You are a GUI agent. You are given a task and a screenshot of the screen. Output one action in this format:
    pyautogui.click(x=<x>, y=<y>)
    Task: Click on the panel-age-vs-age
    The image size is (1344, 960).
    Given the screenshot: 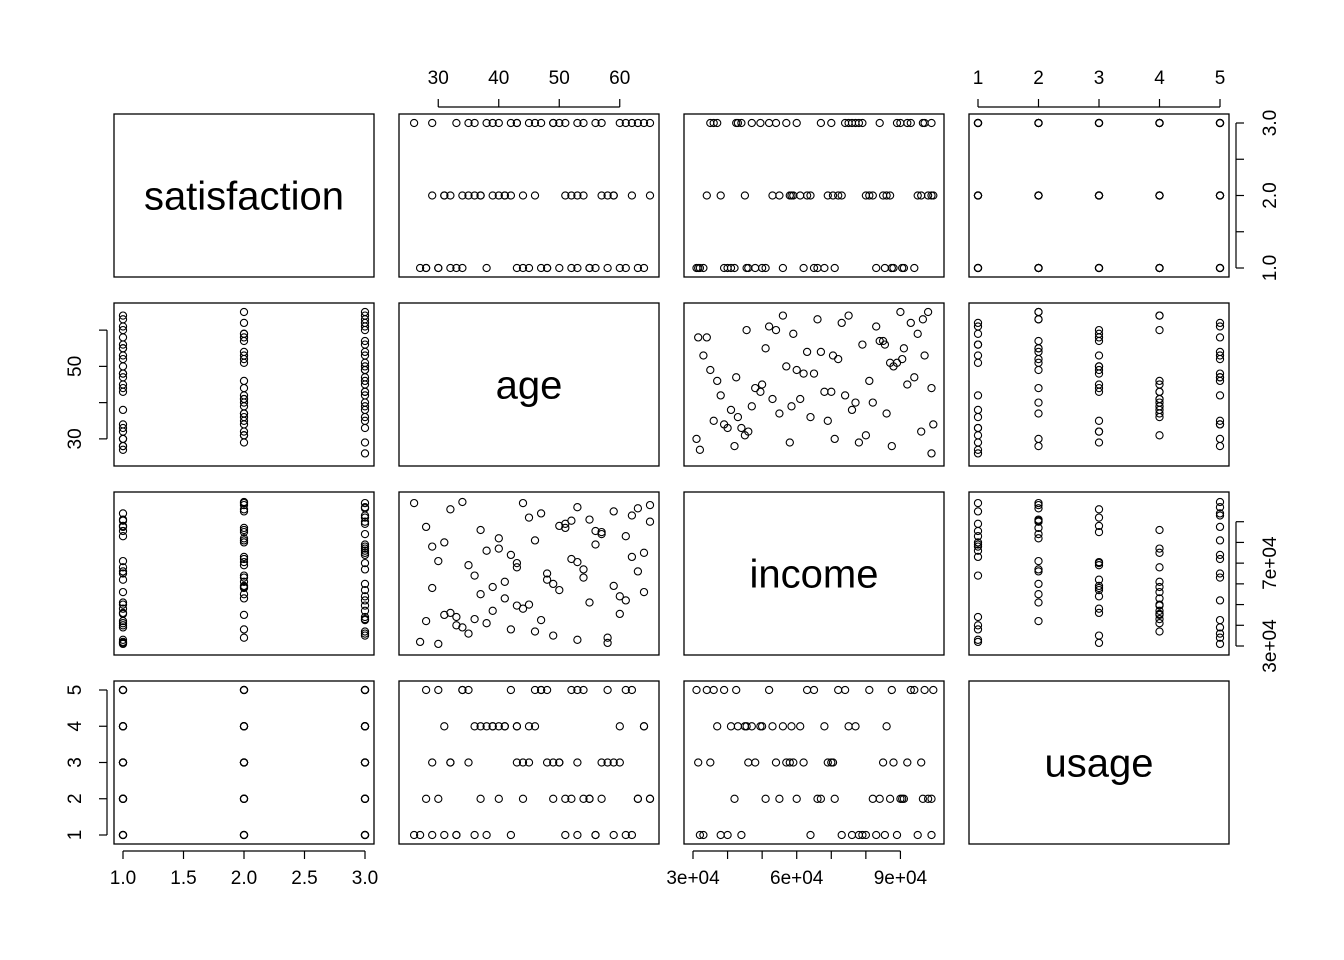 What is the action you would take?
    pyautogui.click(x=529, y=384)
    